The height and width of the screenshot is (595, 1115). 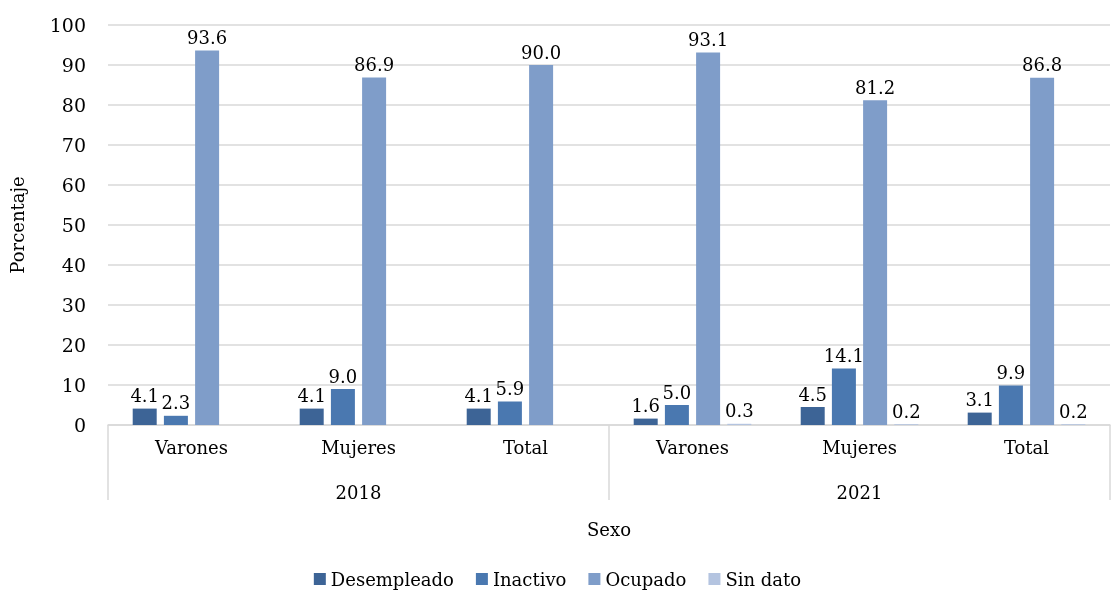 I want to click on data-label: 4.5, so click(x=813, y=394).